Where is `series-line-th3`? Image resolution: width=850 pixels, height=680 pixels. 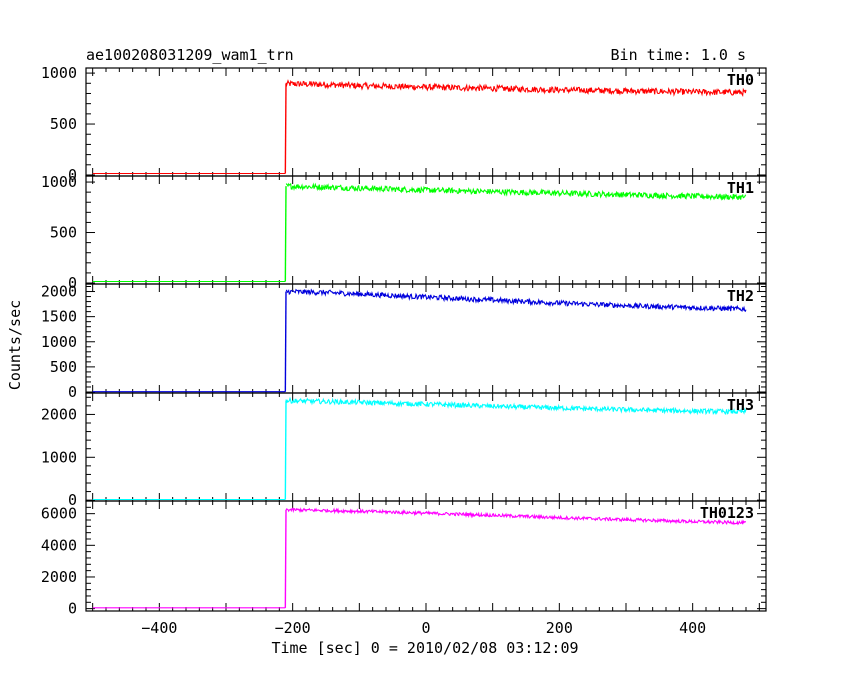 series-line-th3 is located at coordinates (516, 406).